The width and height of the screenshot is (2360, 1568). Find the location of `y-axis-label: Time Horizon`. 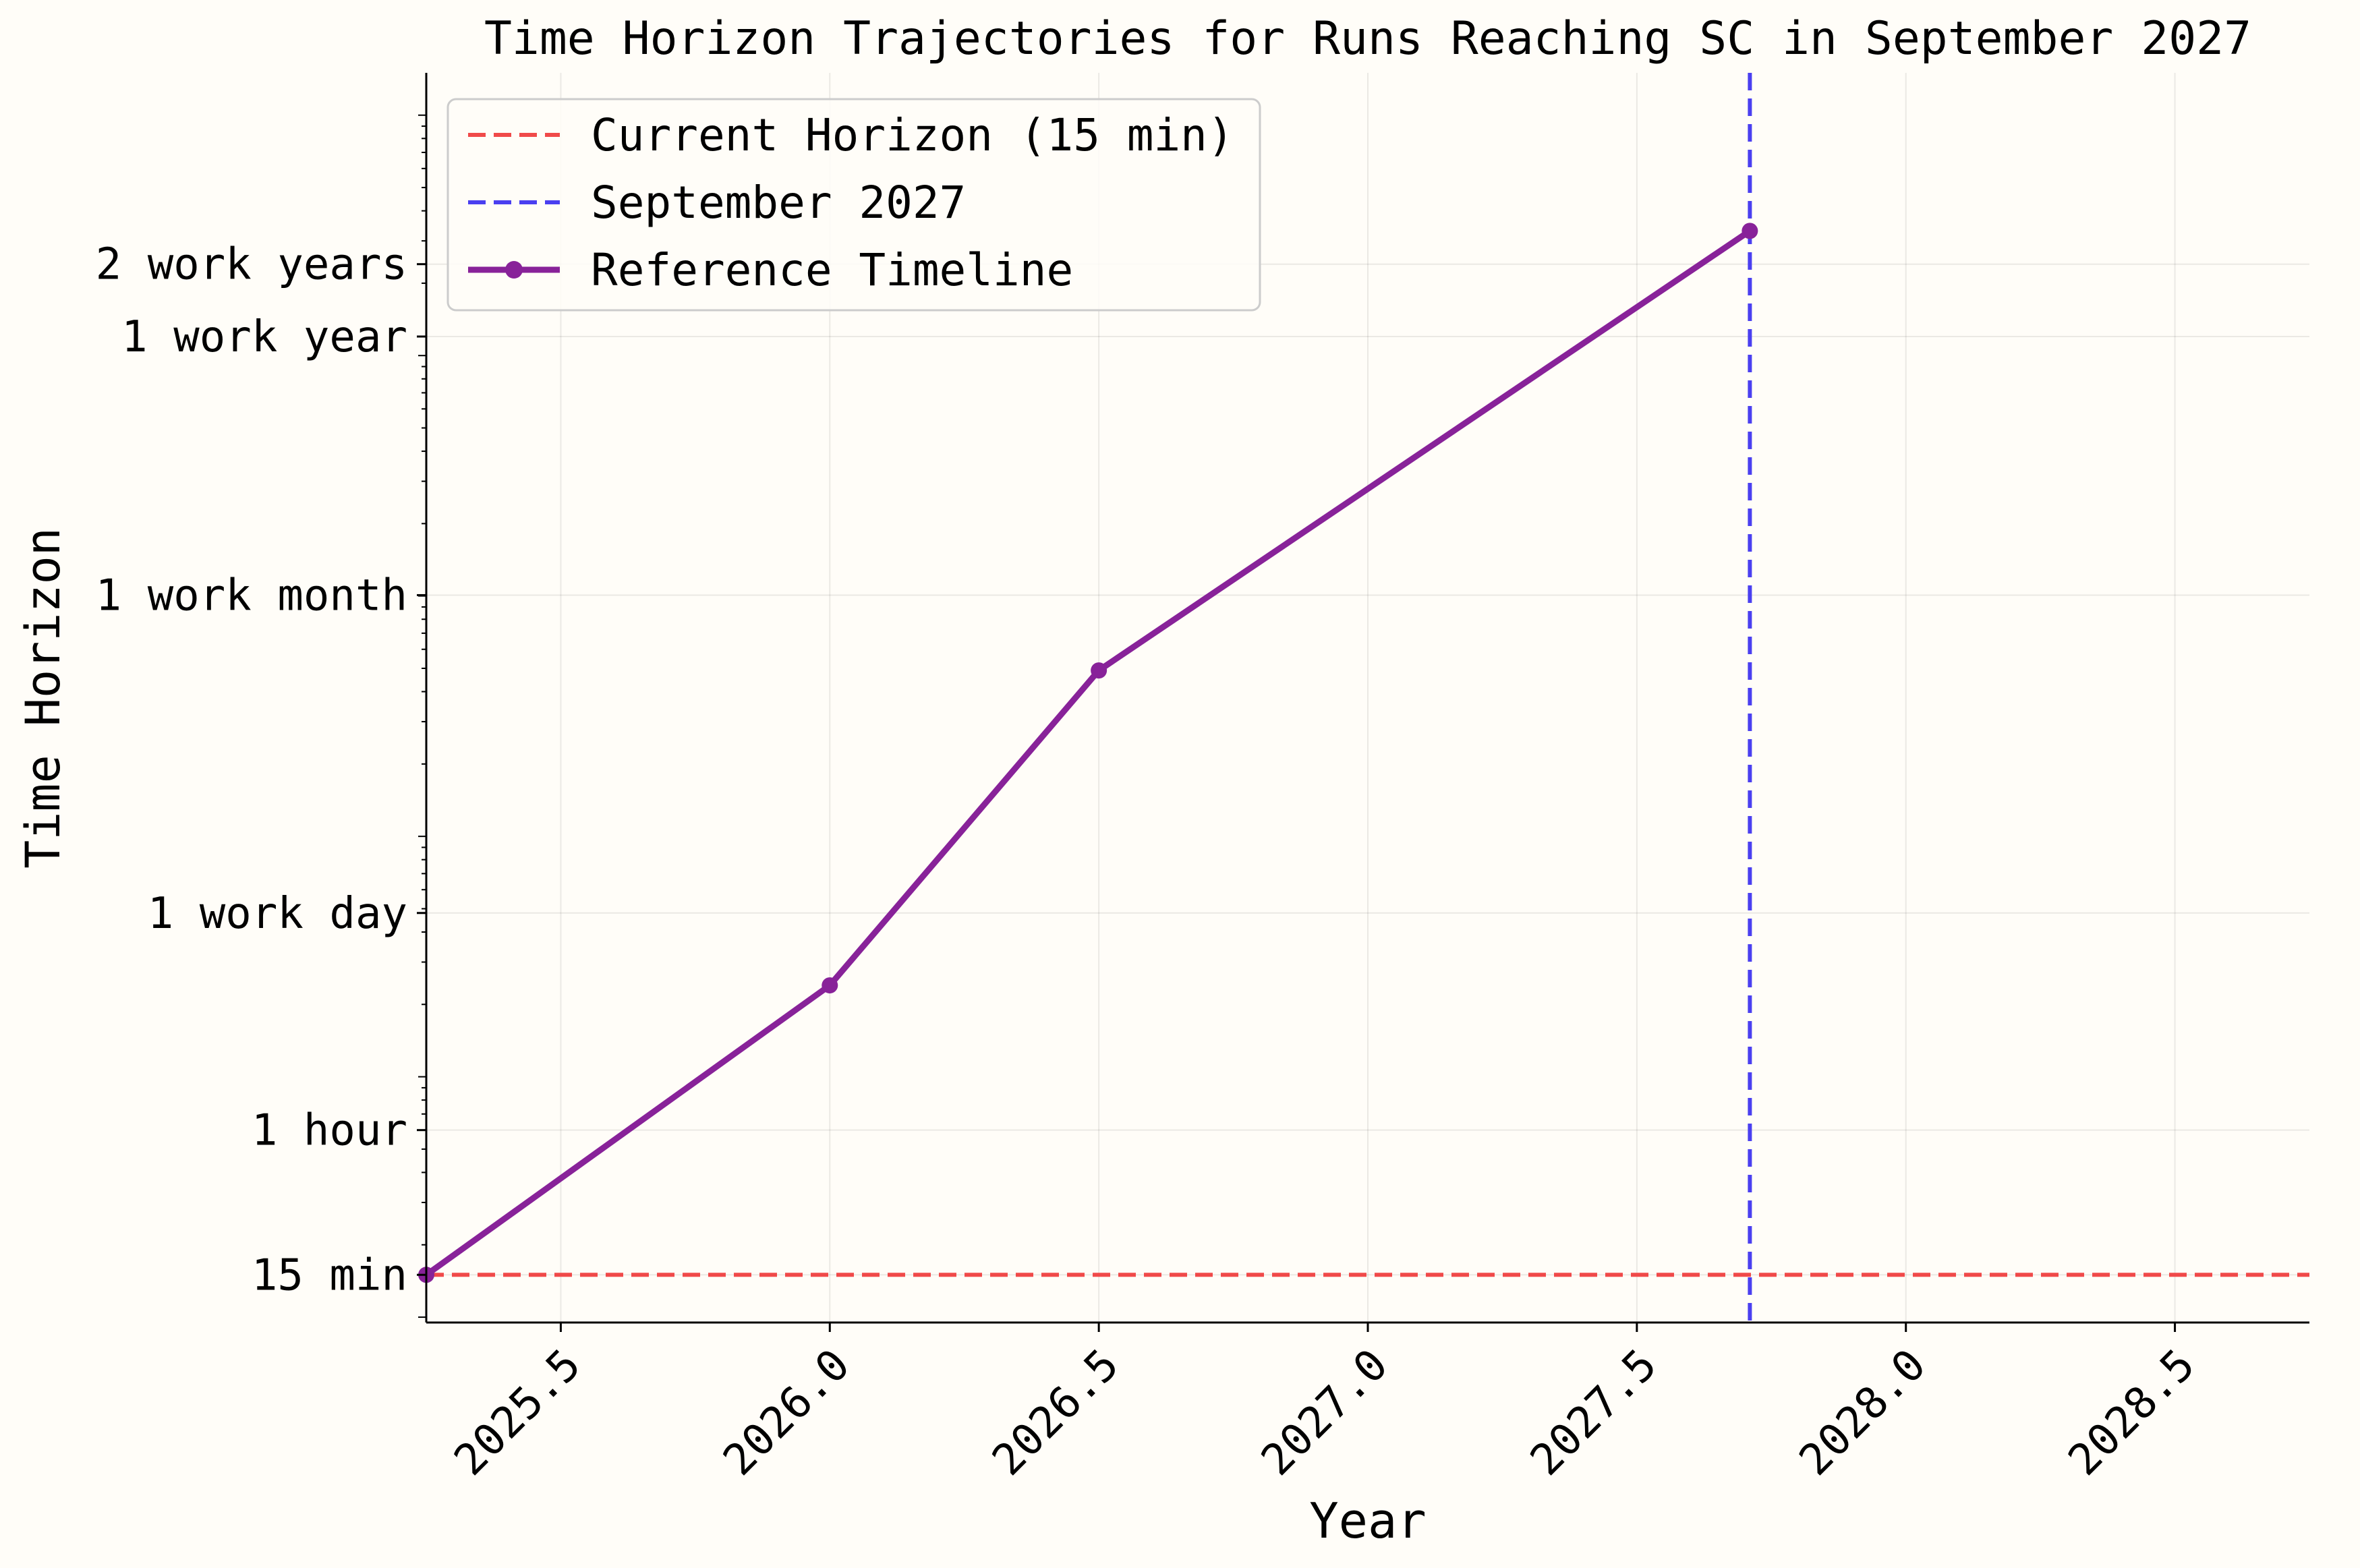

y-axis-label: Time Horizon is located at coordinates (43, 698).